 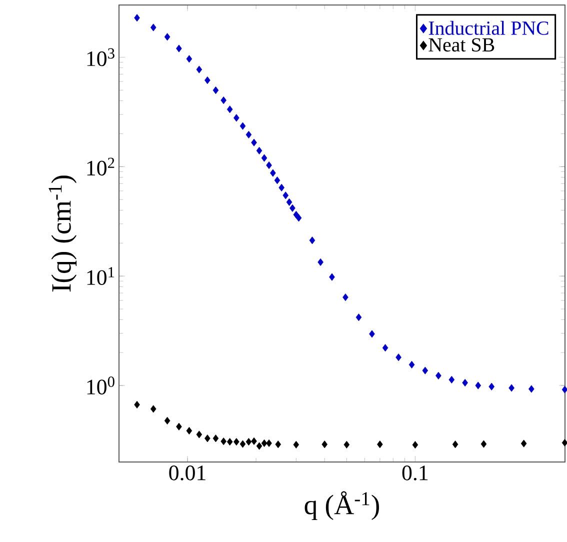 I want to click on y-axis-title: I(q) (cm$^{-1}$), so click(x=62, y=234).